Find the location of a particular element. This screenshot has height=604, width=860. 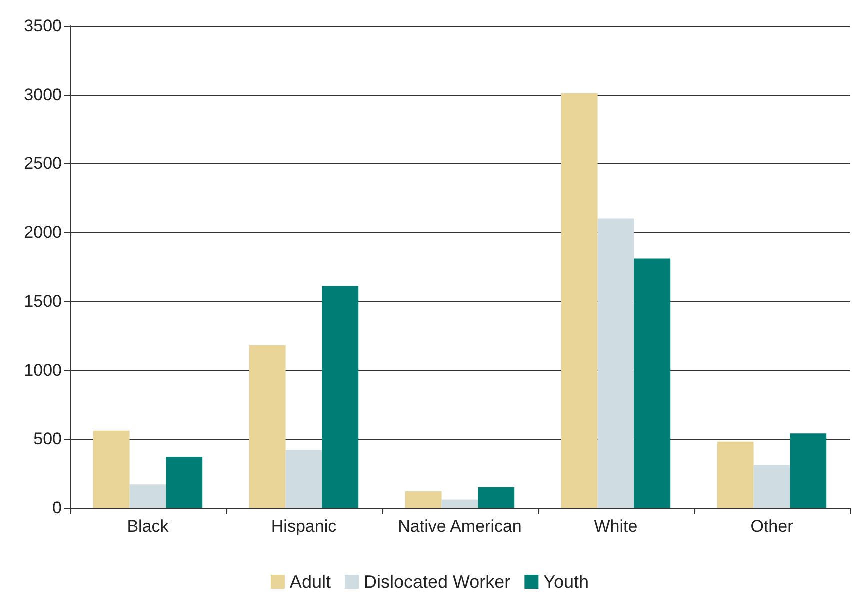

legend-label: Adult is located at coordinates (310, 582).